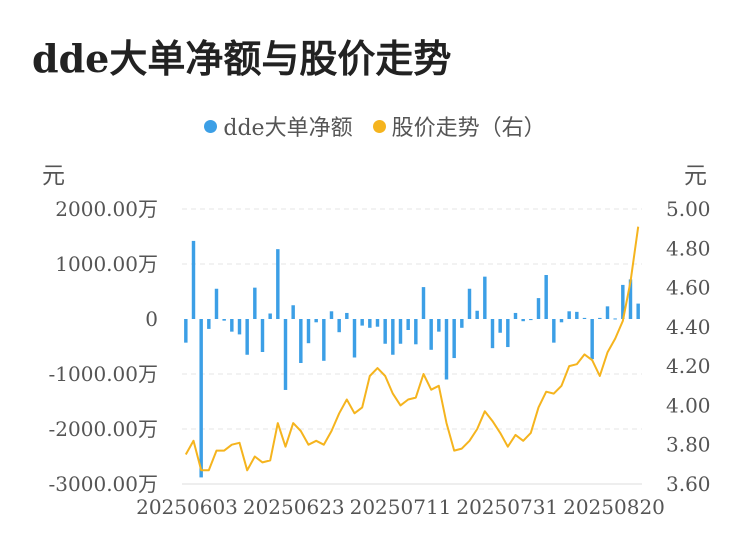  I want to click on x-tick-label: 20250623, so click(294, 507).